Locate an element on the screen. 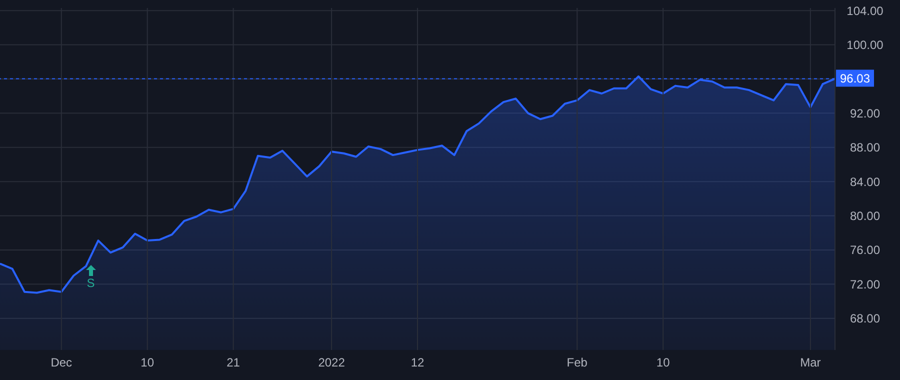 The image size is (900, 380). y-tick-label: 76.00 is located at coordinates (865, 250).